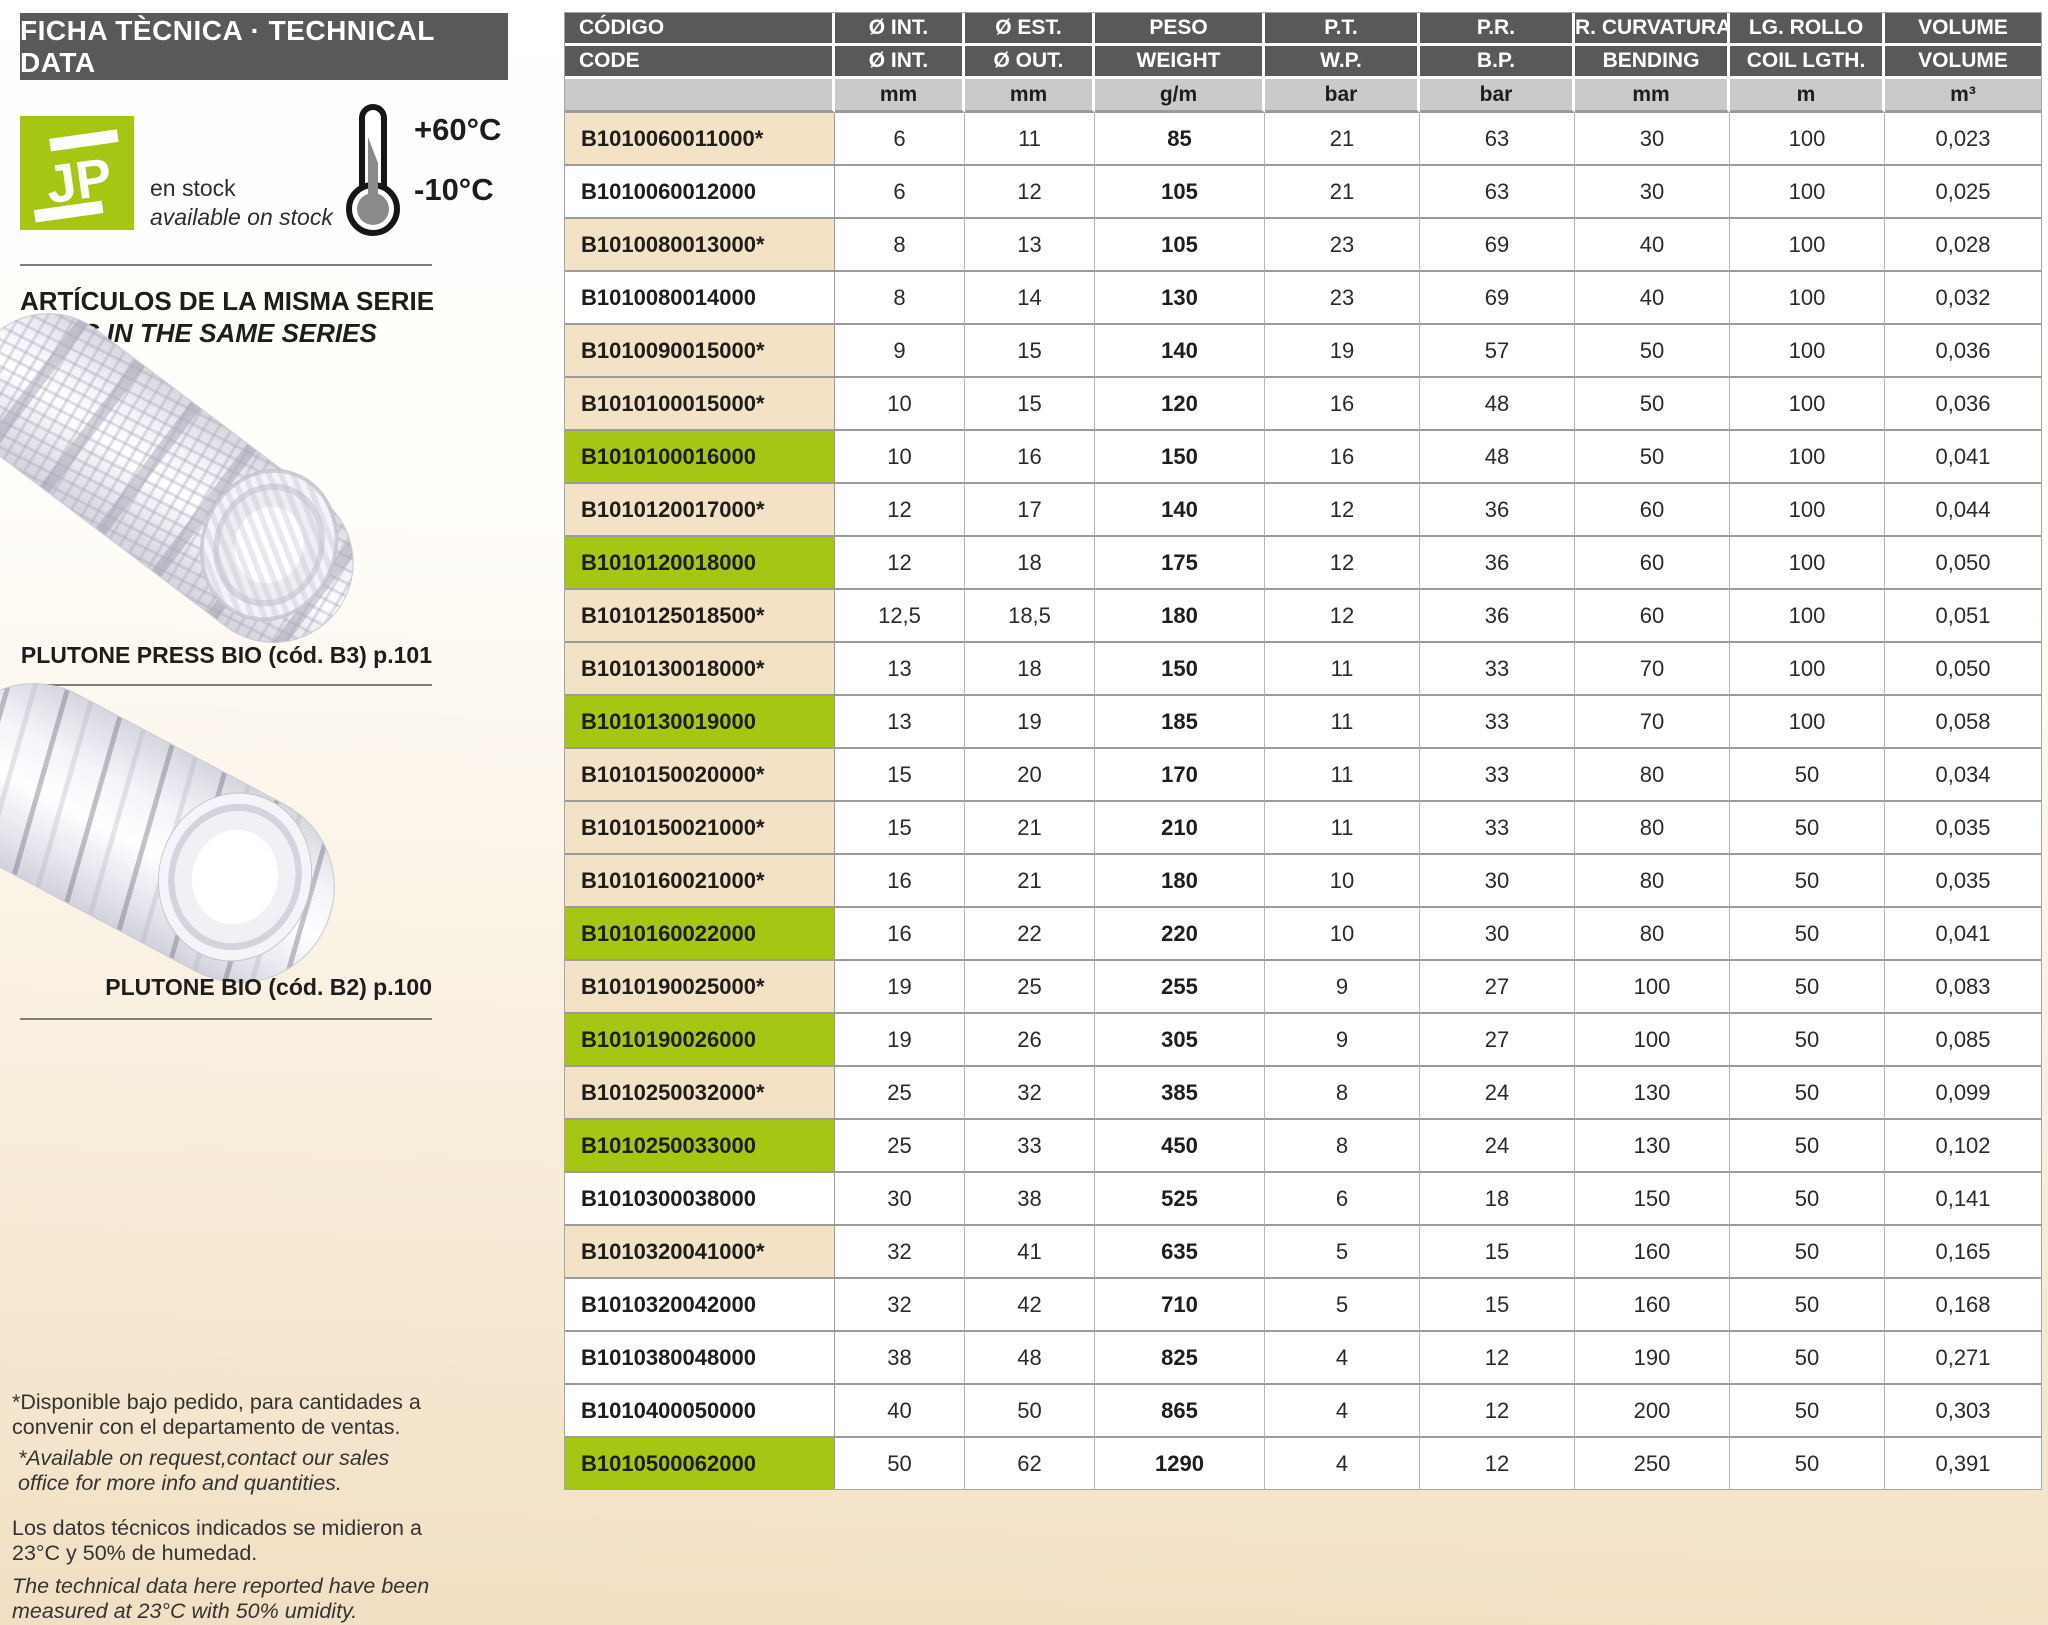 The height and width of the screenshot is (1625, 2048). What do you see at coordinates (1652, 245) in the screenshot?
I see `cell-value: 40` at bounding box center [1652, 245].